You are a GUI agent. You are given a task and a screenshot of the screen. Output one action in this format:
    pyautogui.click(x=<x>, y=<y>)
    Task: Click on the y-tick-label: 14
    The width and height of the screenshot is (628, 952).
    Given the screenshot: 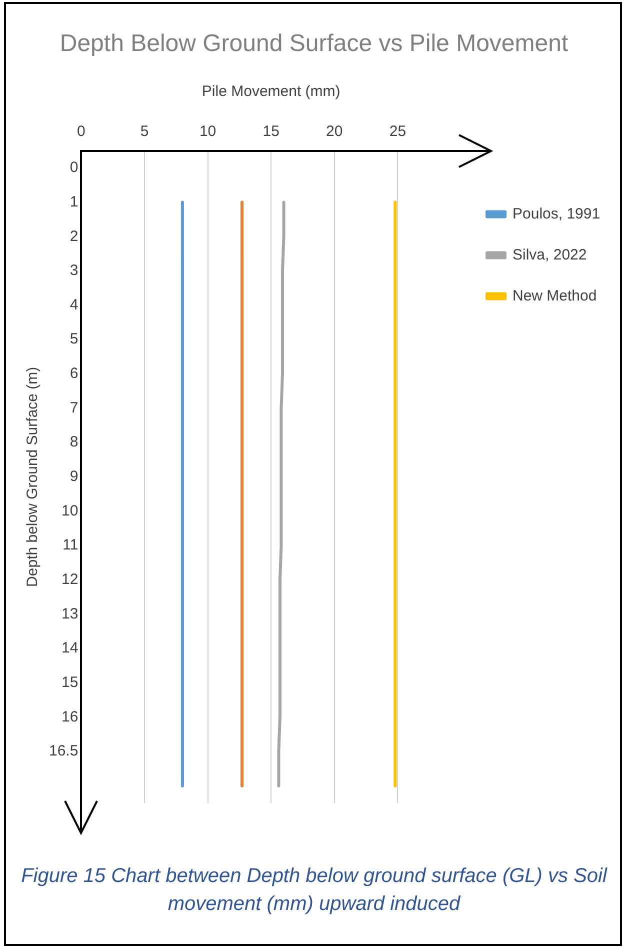 What is the action you would take?
    pyautogui.click(x=70, y=648)
    